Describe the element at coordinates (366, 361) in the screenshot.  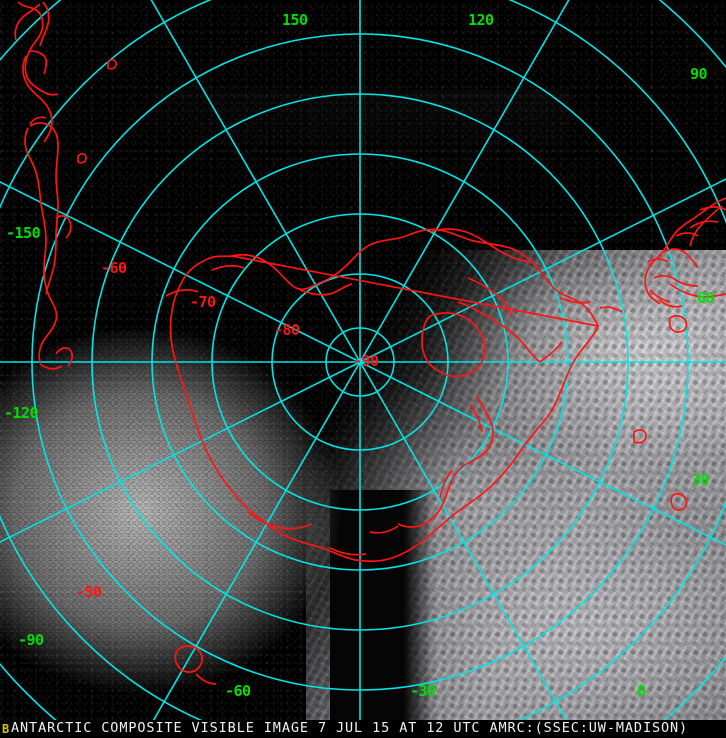
I see `lat-label-m90: -90` at that location.